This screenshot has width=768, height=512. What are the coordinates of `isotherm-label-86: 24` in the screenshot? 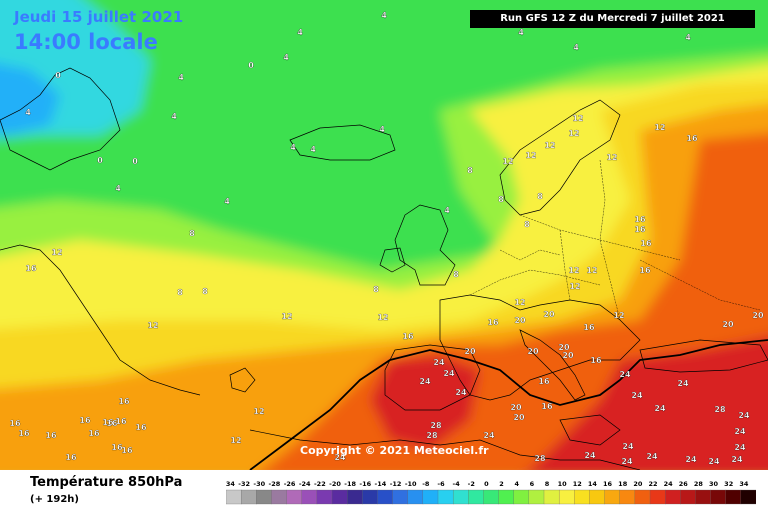 It's located at (660, 408).